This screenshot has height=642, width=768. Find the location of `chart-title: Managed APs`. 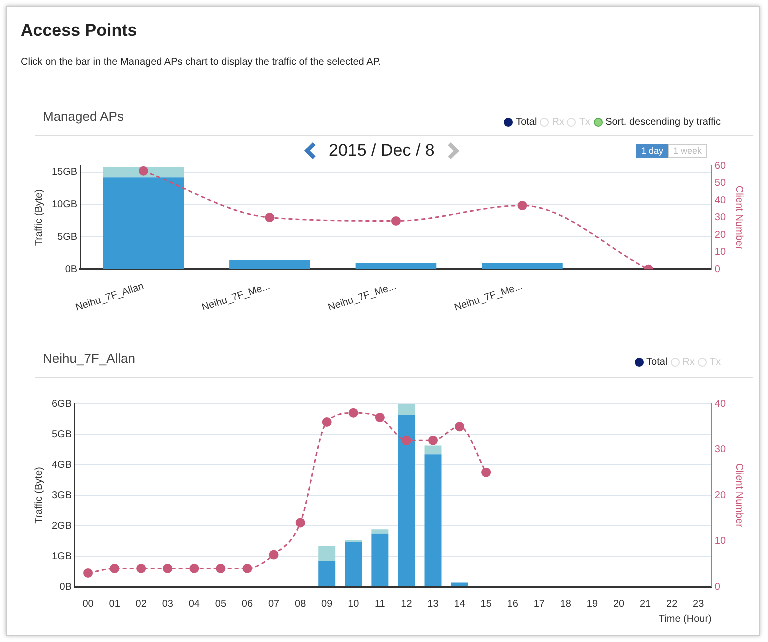

chart-title: Managed APs is located at coordinates (83, 116).